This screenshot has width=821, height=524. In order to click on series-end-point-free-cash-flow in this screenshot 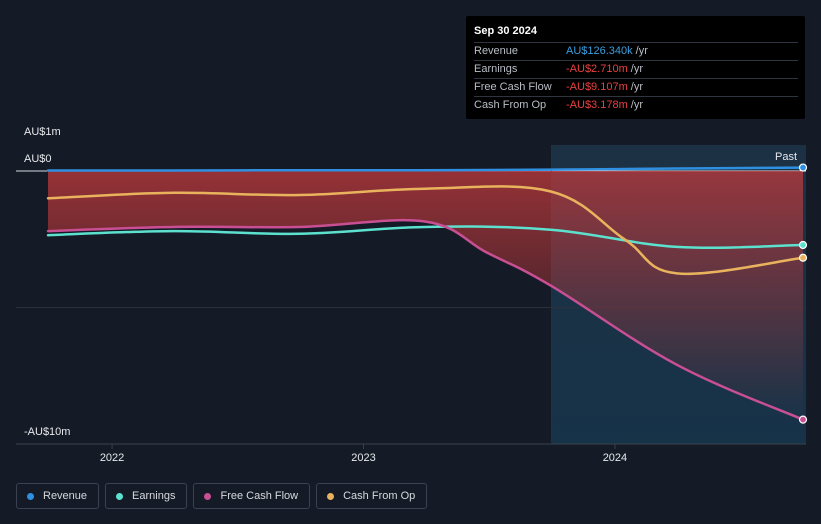, I will do `click(803, 419)`.